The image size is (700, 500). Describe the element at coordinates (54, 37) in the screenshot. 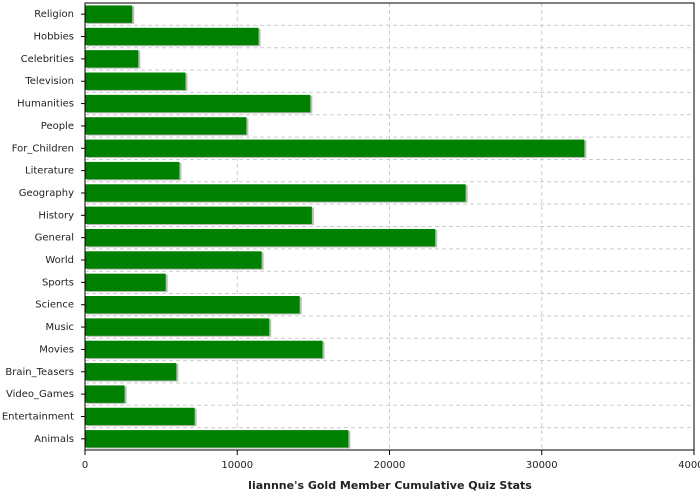

I see `y-tick-label: Hobbies` at that location.